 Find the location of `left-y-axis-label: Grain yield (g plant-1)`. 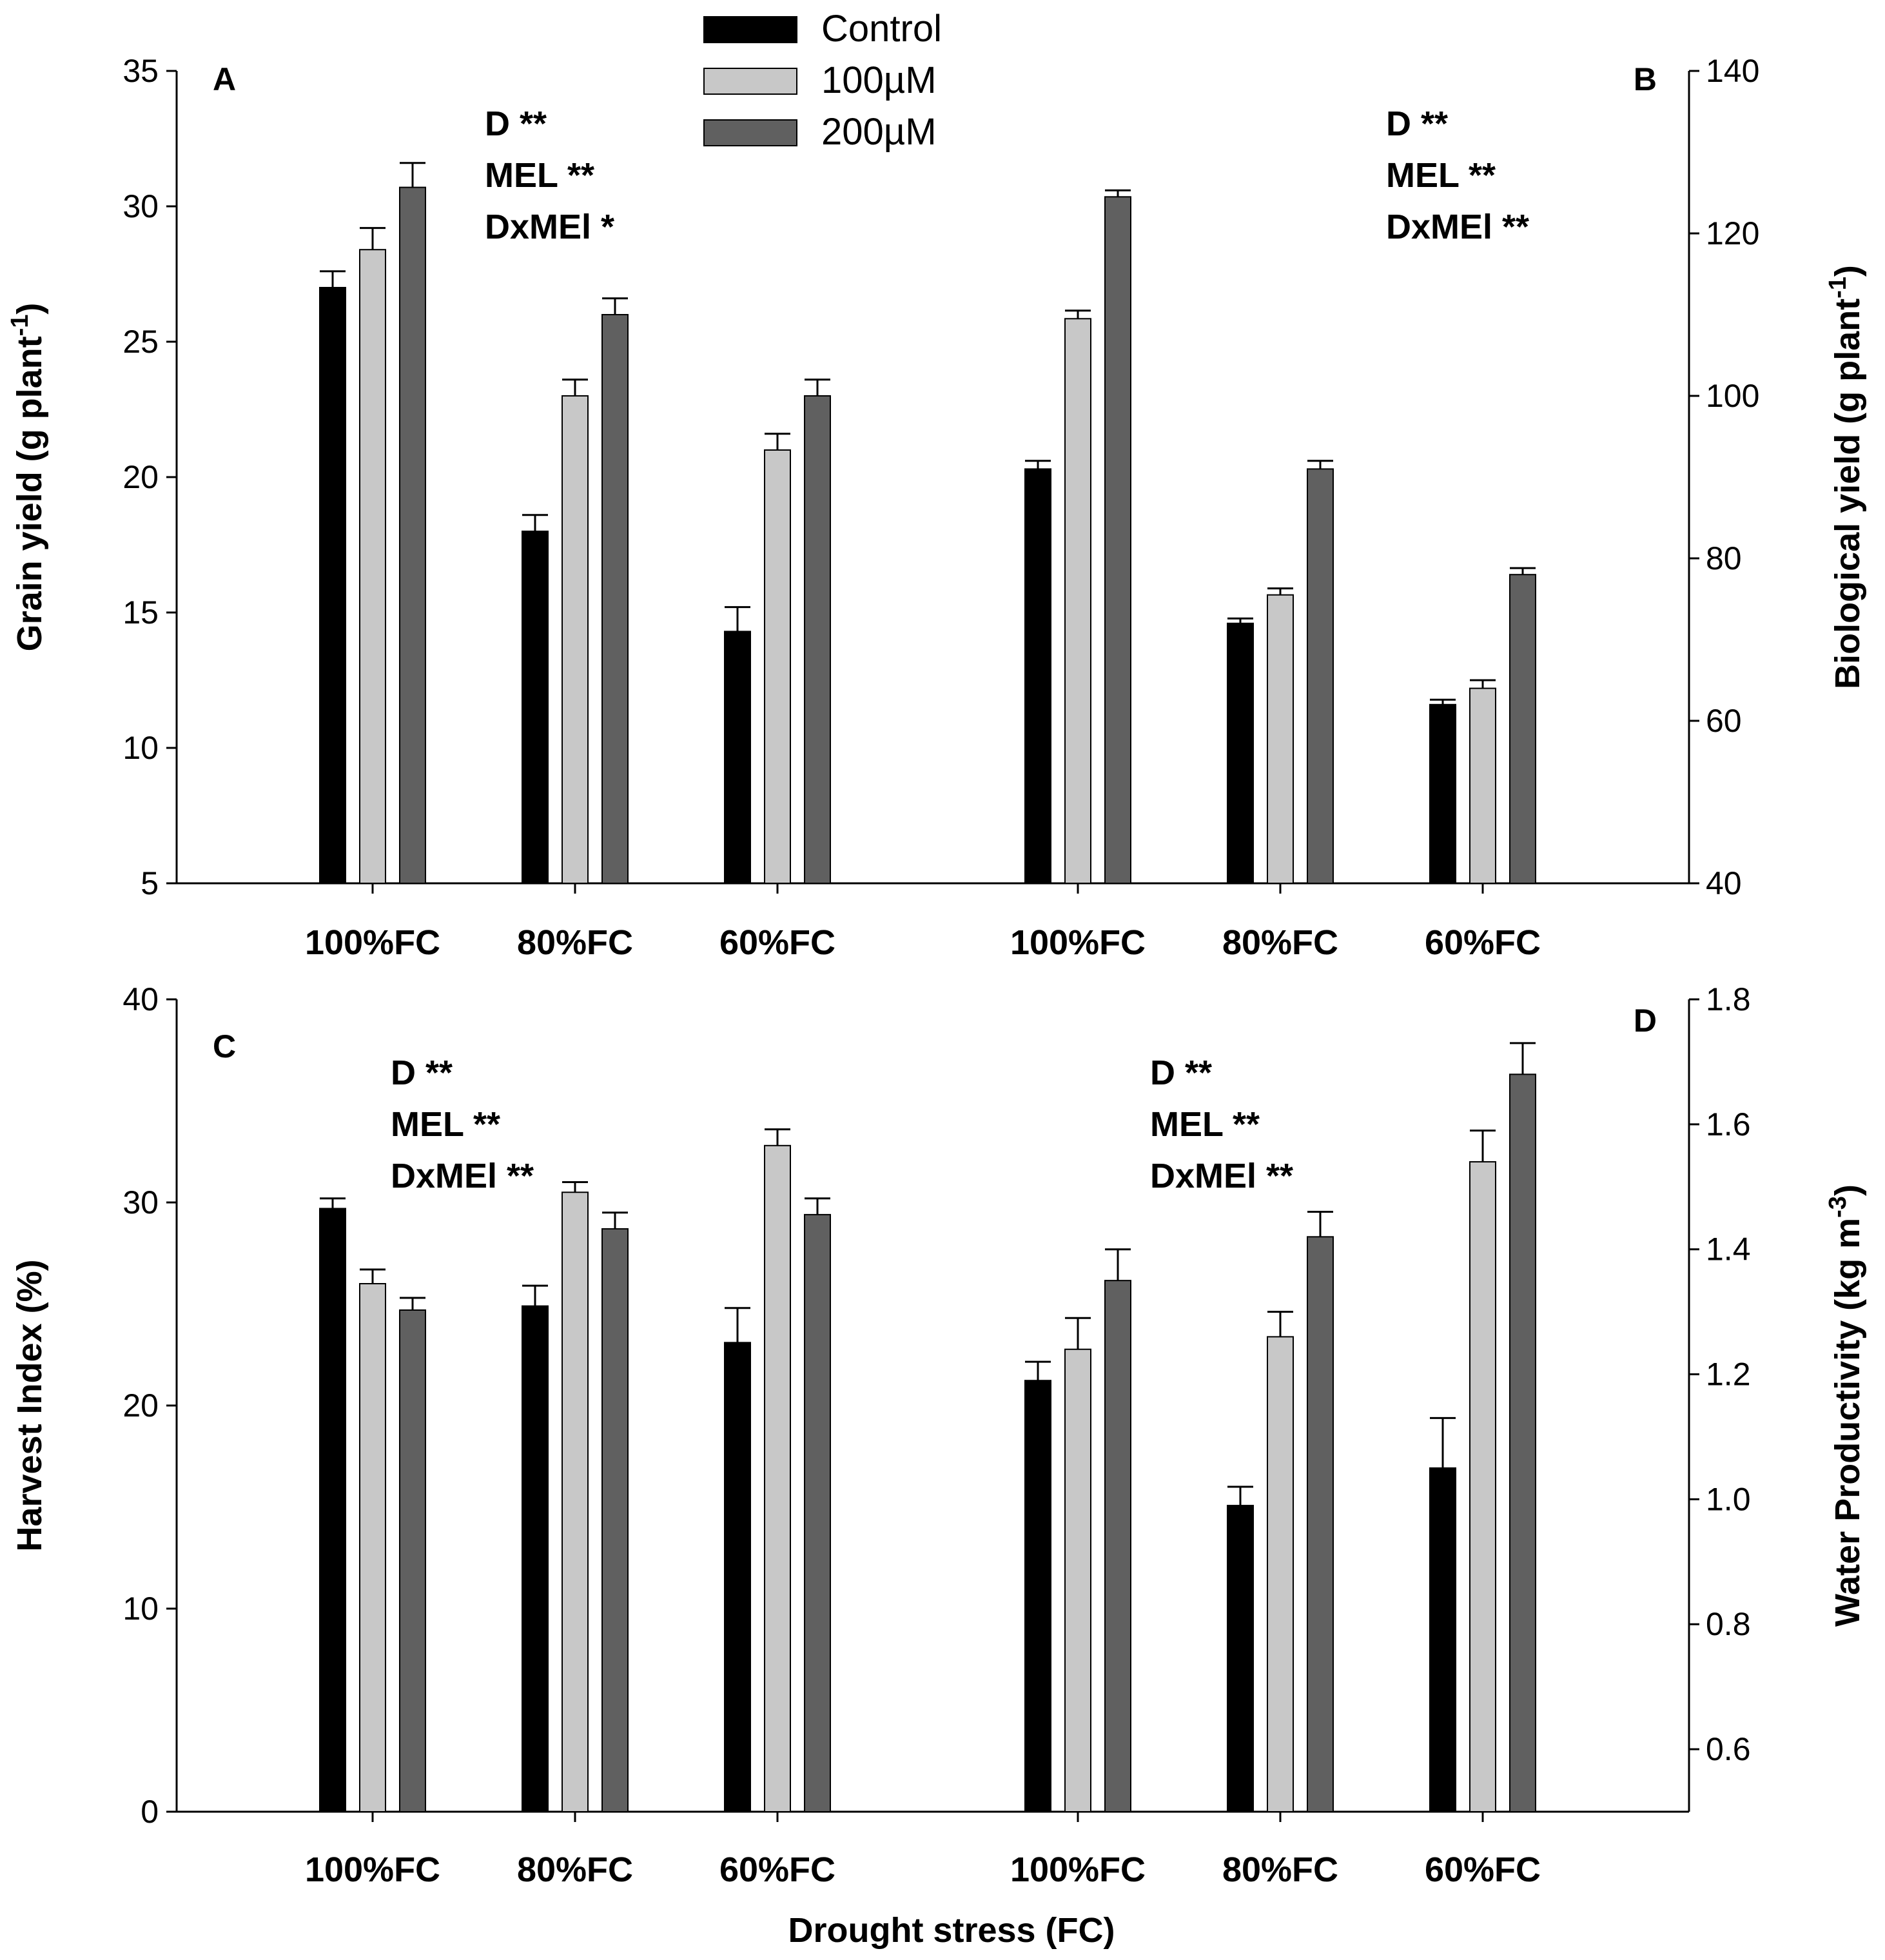

left-y-axis-label: Grain yield (g plant-1) is located at coordinates (27, 477).